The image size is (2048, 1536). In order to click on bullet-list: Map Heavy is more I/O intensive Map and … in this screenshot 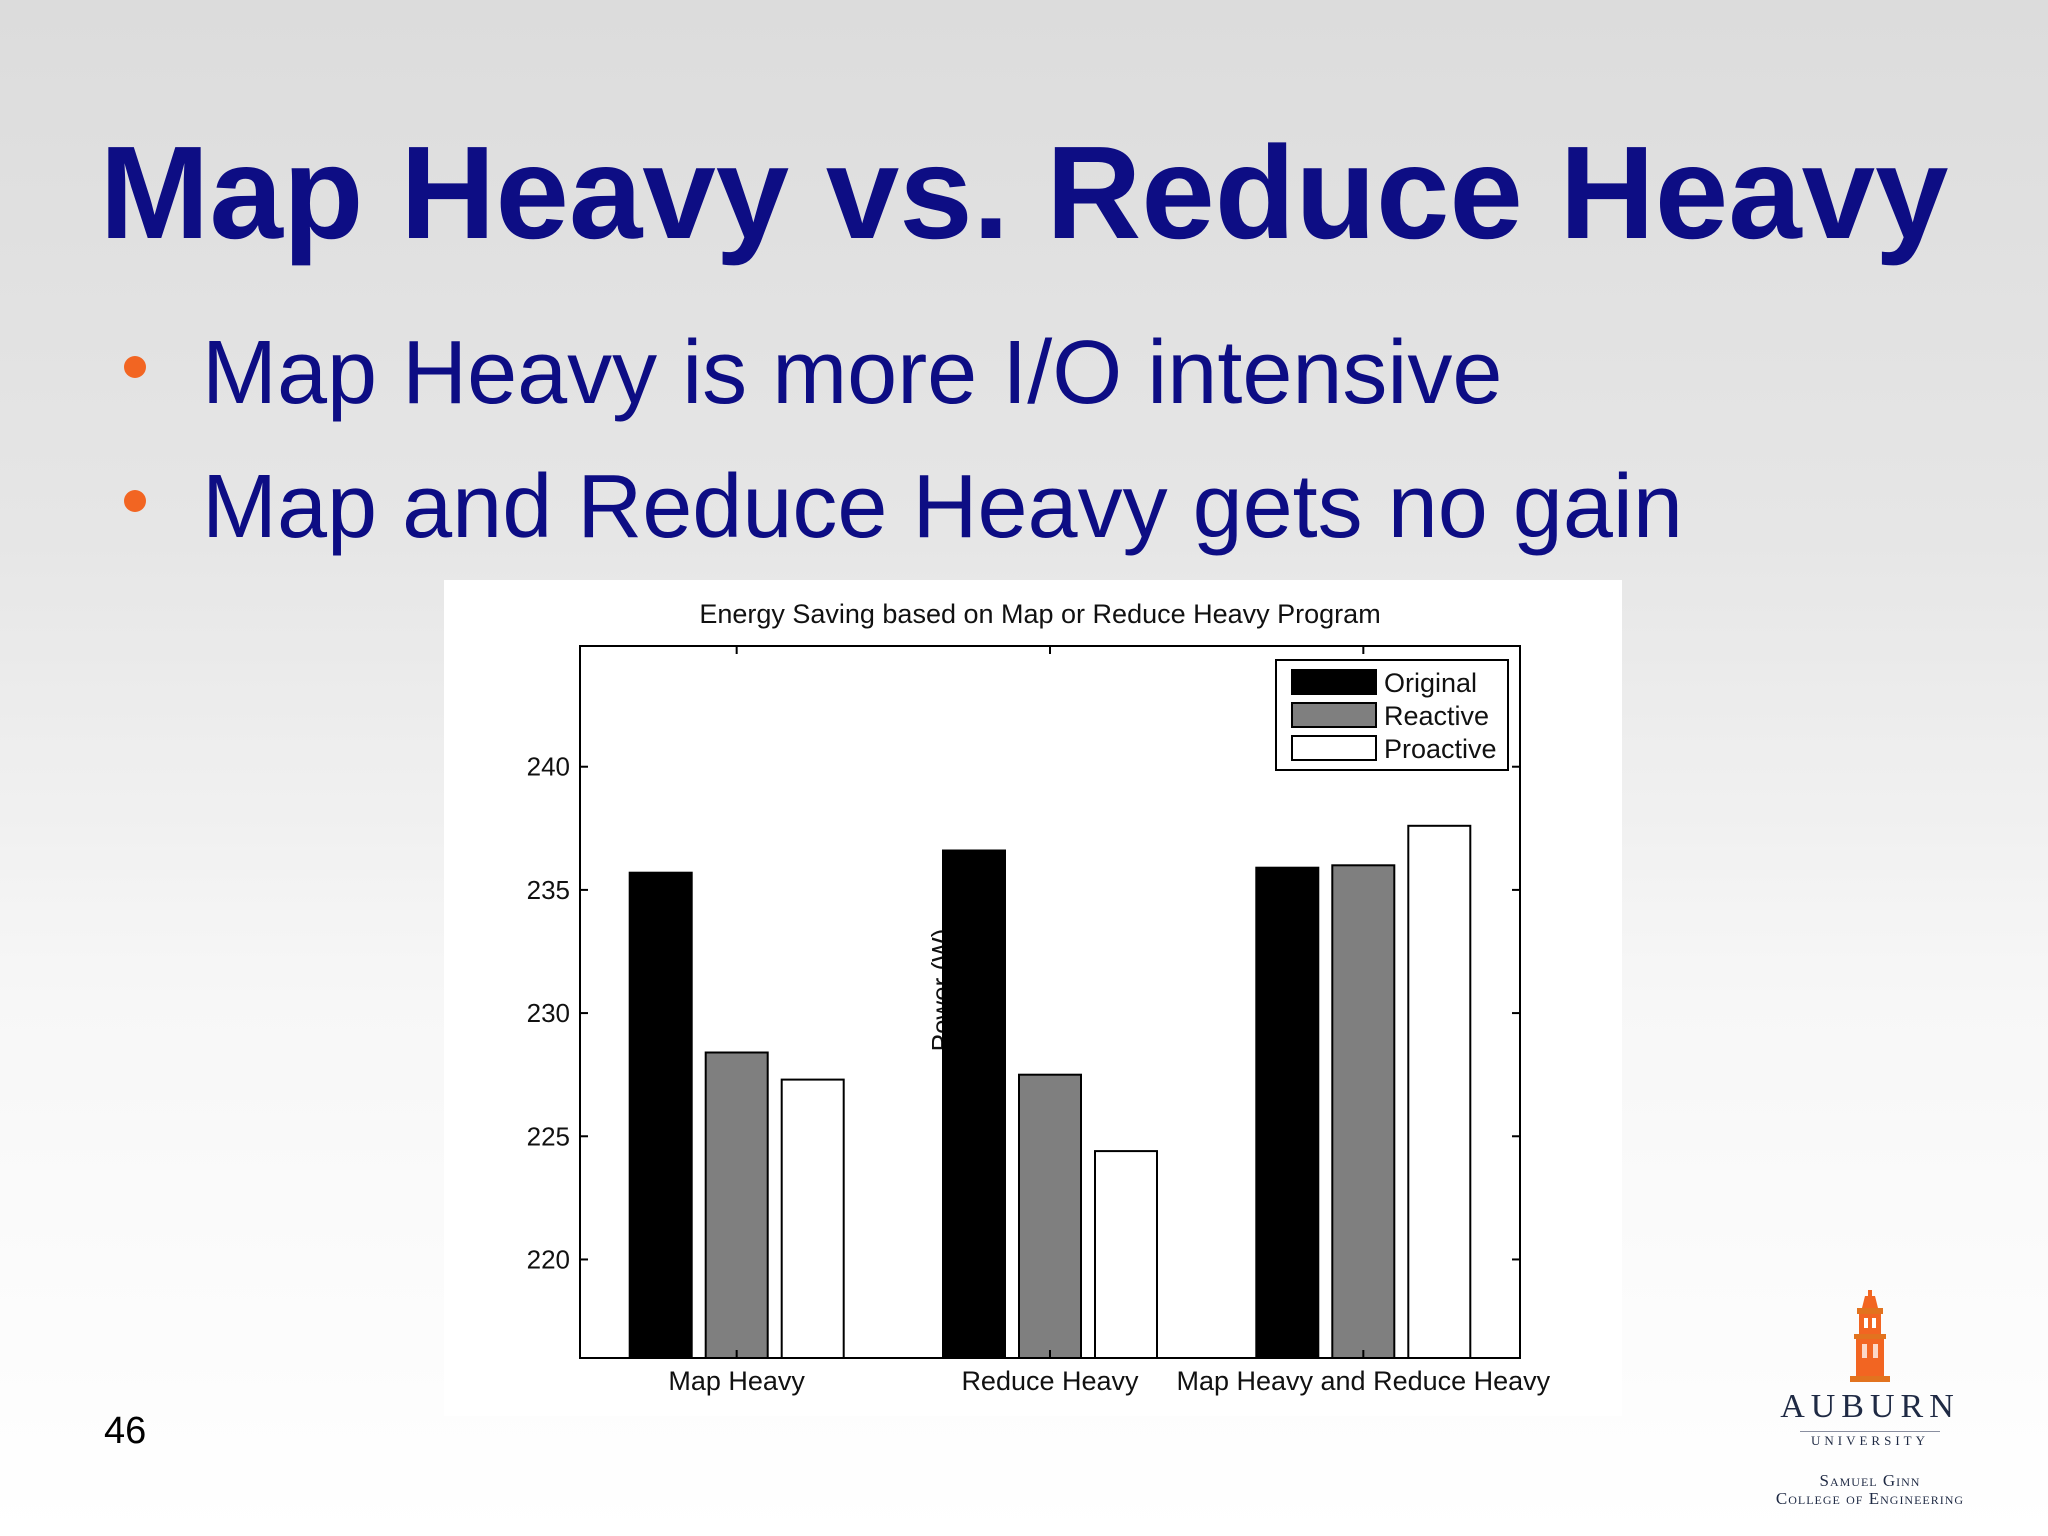, I will do `click(900, 452)`.